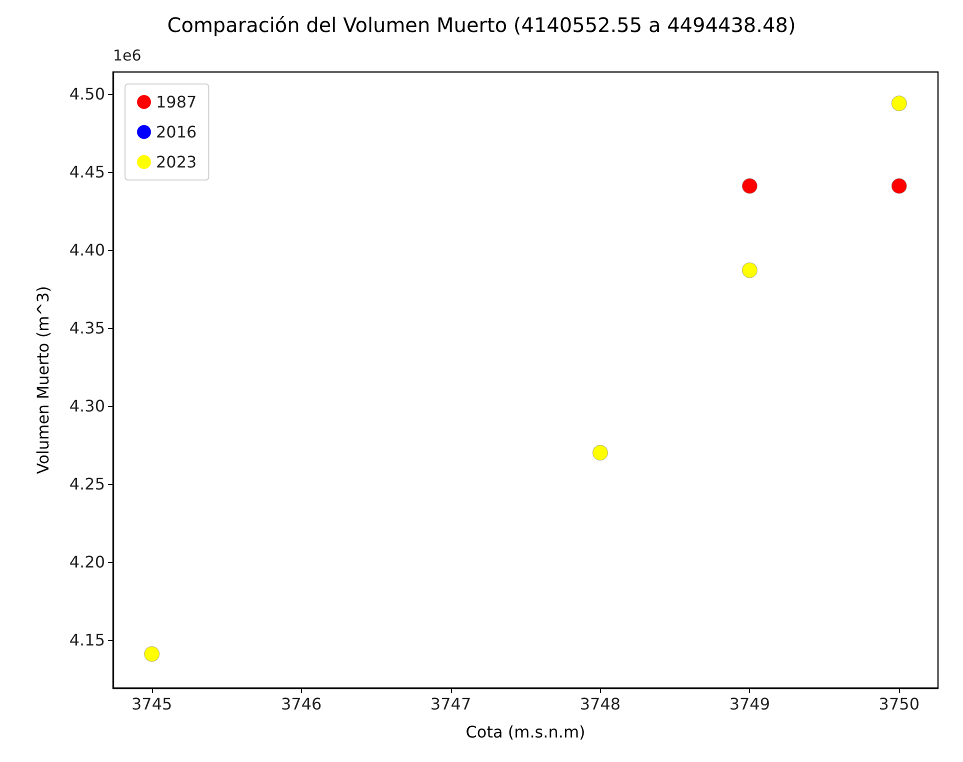 This screenshot has height=762, width=963. I want to click on y-tick-label: 4.20, so click(87, 562).